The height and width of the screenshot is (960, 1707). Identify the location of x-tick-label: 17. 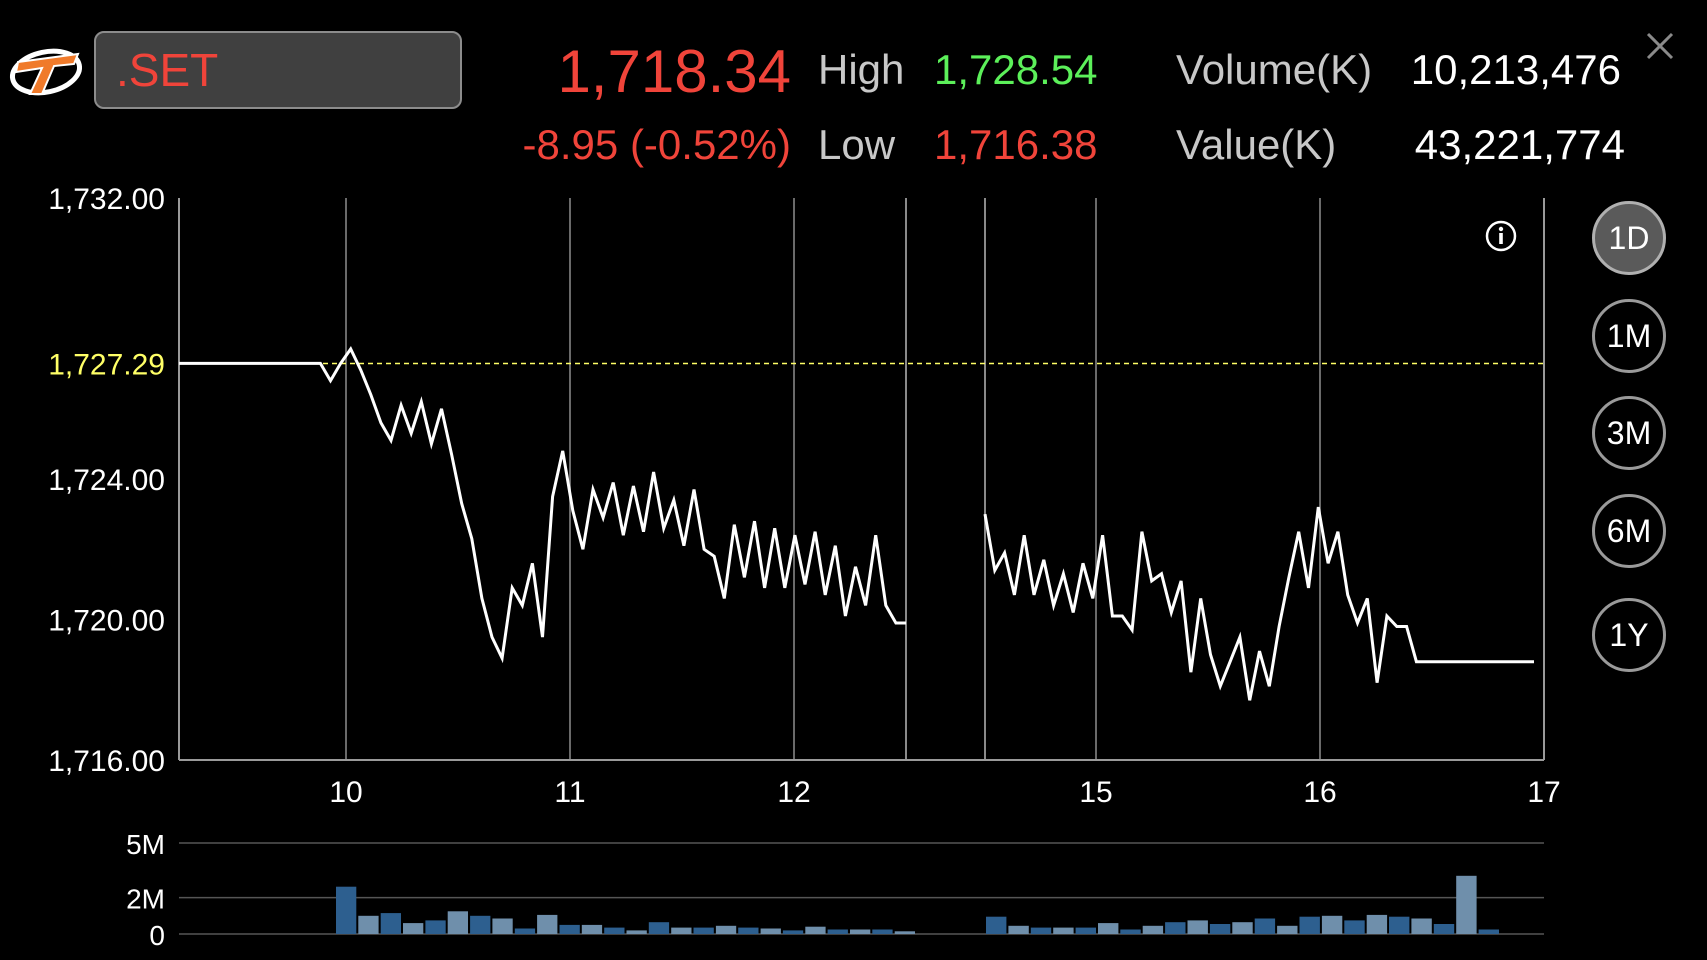
(1543, 792).